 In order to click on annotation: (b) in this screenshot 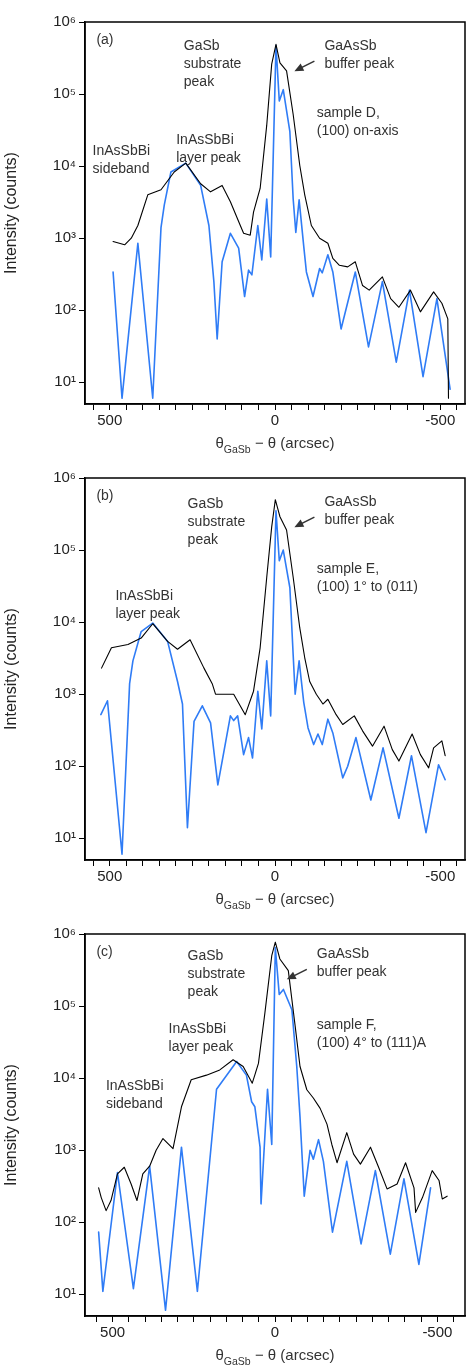, I will do `click(105, 495)`.